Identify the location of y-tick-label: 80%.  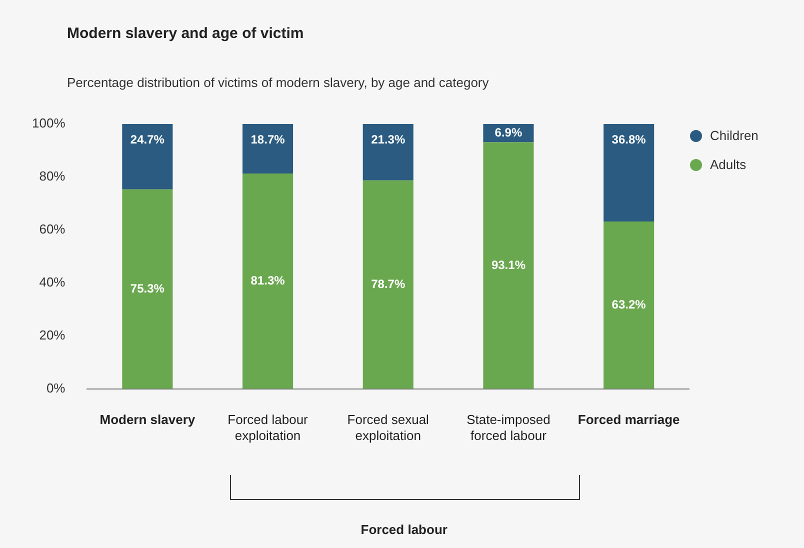
(52, 176).